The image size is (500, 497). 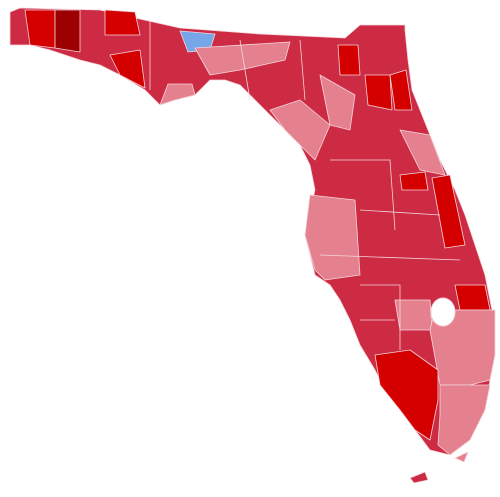 What do you see at coordinates (443, 312) in the screenshot?
I see `lake` at bounding box center [443, 312].